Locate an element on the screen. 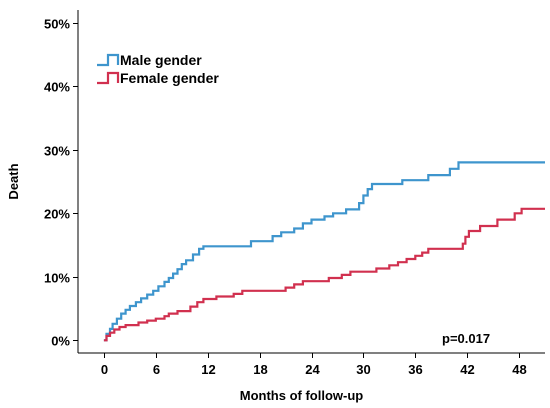 Image resolution: width=550 pixels, height=408 pixels. x-ticks: 0 6 12 18 24 30 36 42 48 is located at coordinates (314, 365).